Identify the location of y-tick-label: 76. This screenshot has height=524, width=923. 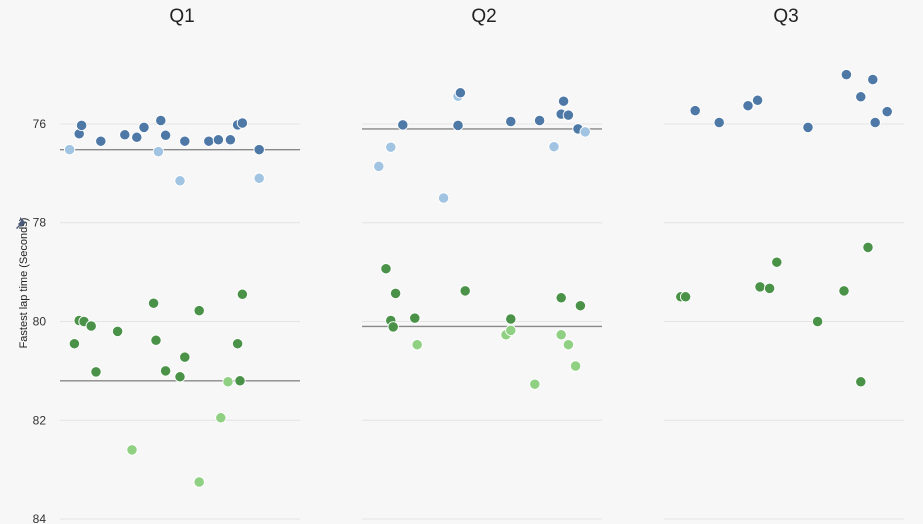
(40, 124).